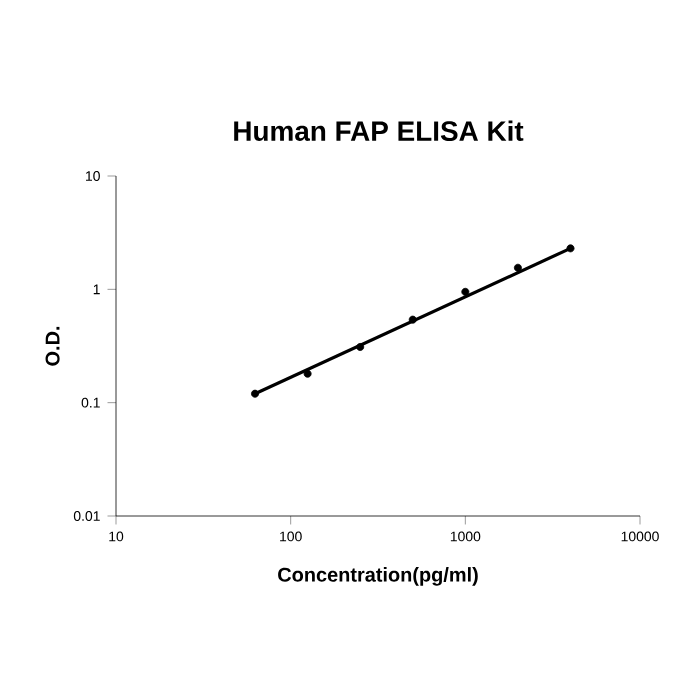 The height and width of the screenshot is (700, 700). What do you see at coordinates (379, 131) in the screenshot?
I see `chart-title: Human FAP ELISA Kit` at bounding box center [379, 131].